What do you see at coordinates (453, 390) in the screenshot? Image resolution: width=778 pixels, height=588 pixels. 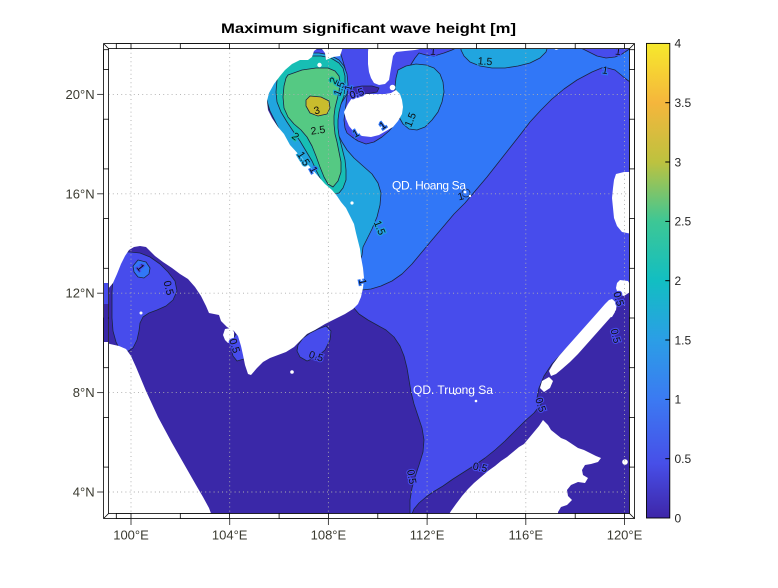 I see `svg-text: QD. Truong Sa` at bounding box center [453, 390].